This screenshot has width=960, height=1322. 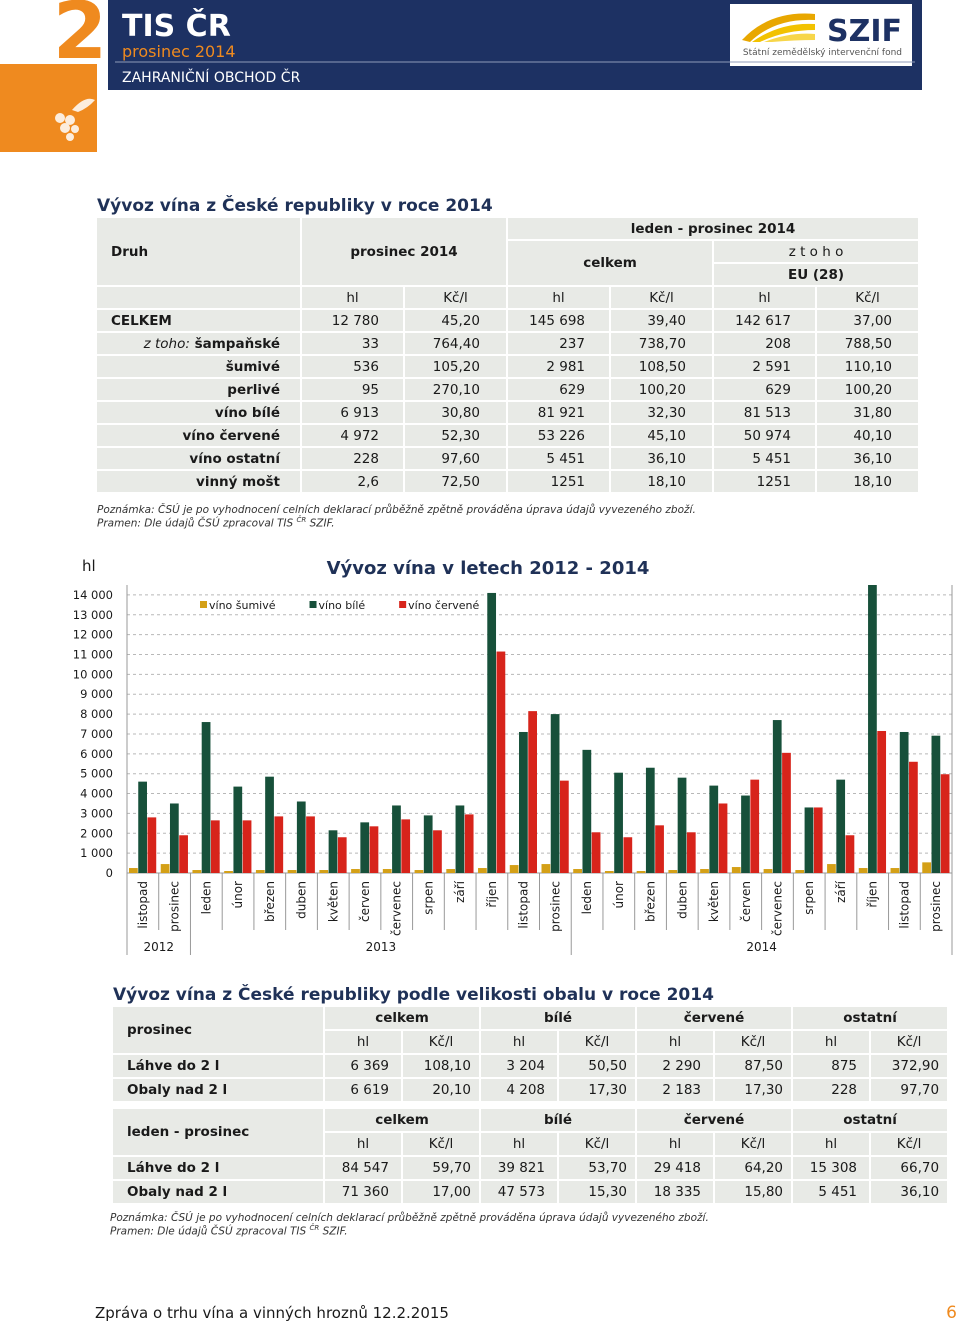 I want to click on cell: 64,20, so click(x=753, y=1168).